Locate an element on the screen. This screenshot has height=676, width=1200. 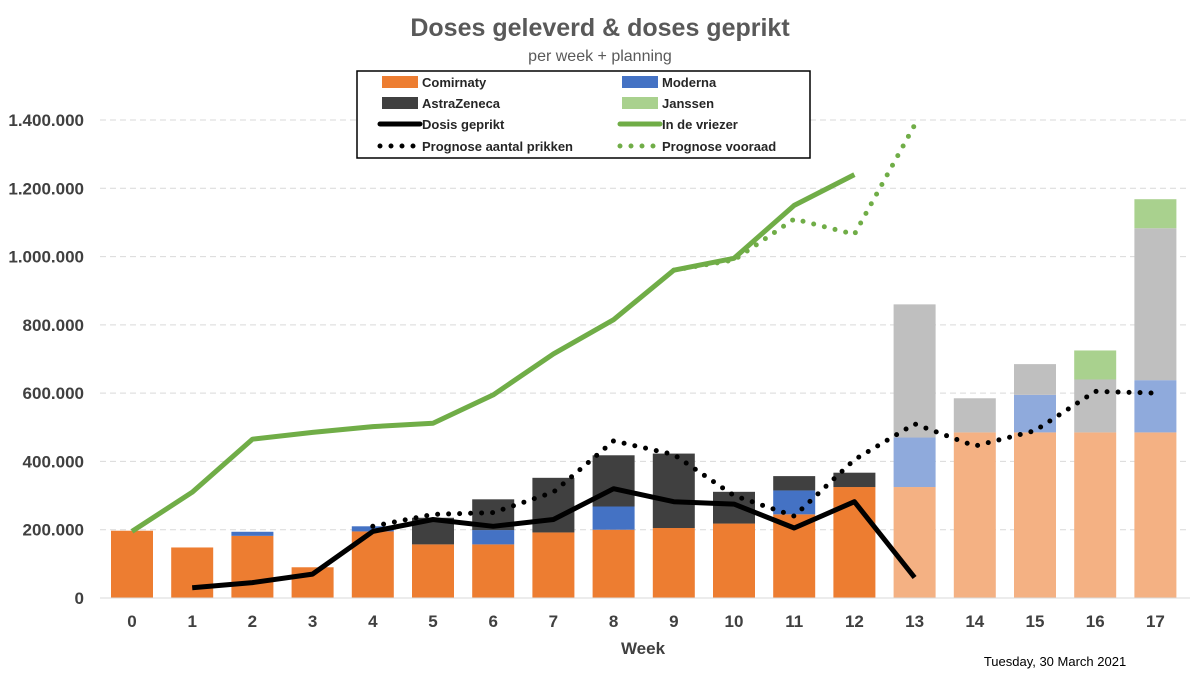
x-tick-label: 7 is located at coordinates (553, 621).